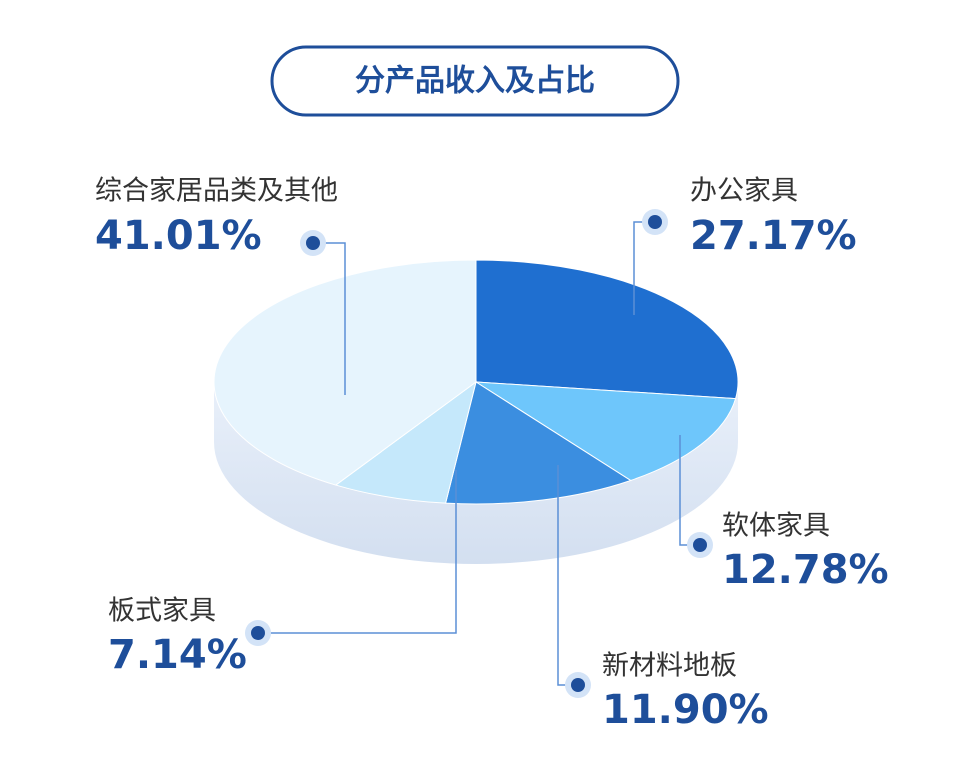 This screenshot has height=780, width=955. Describe the element at coordinates (178, 236) in the screenshot. I see `value-label: 41.01%` at that location.